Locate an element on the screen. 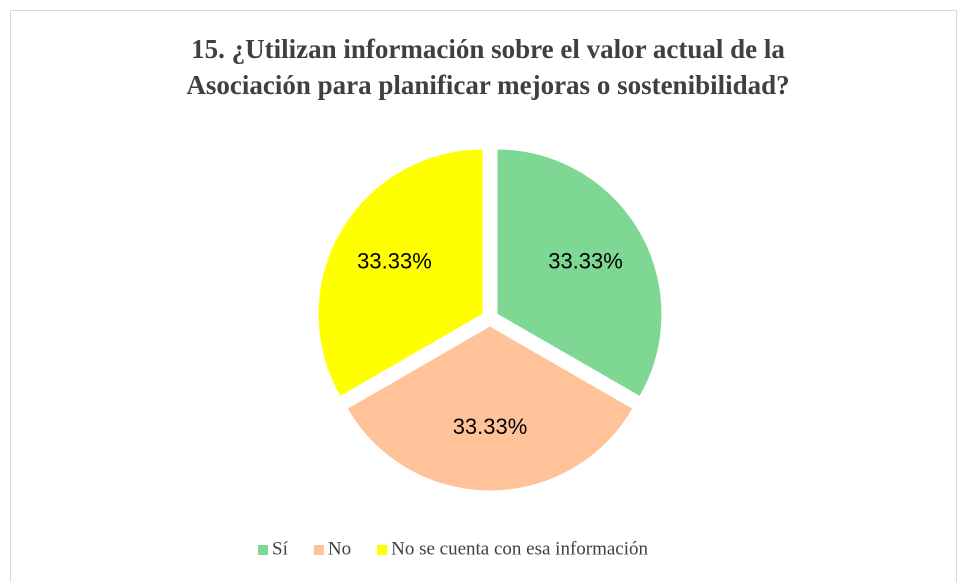 The height and width of the screenshot is (582, 958). legend-label: No is located at coordinates (339, 548).